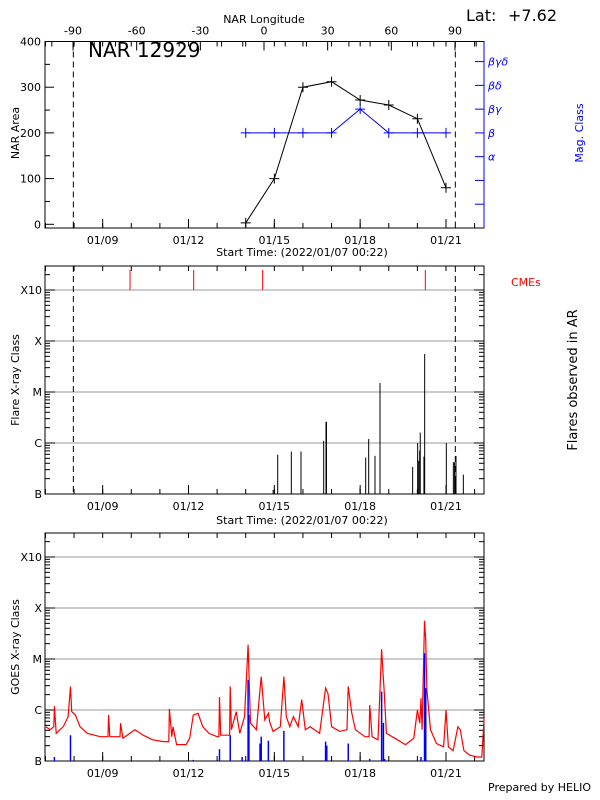  Describe the element at coordinates (38, 761) in the screenshot. I see `panel3-ytick-label: B` at that location.